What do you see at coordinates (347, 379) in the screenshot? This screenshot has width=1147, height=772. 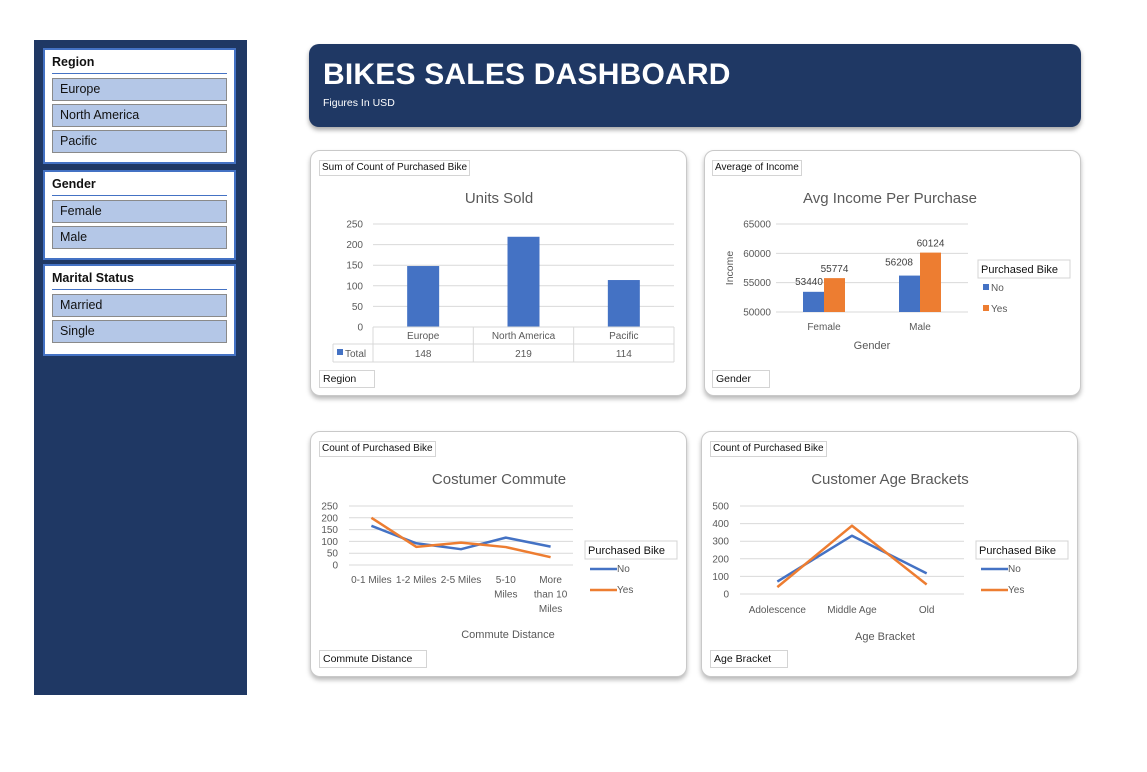 I see `axis-field-button: Region` at bounding box center [347, 379].